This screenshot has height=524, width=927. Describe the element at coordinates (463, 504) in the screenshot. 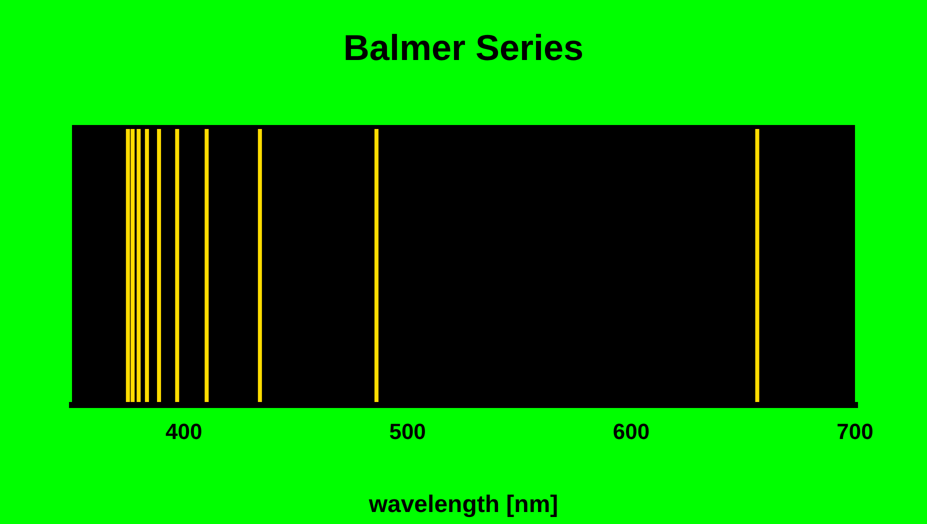

I see `x-axis-title: wavelength [nm]` at that location.